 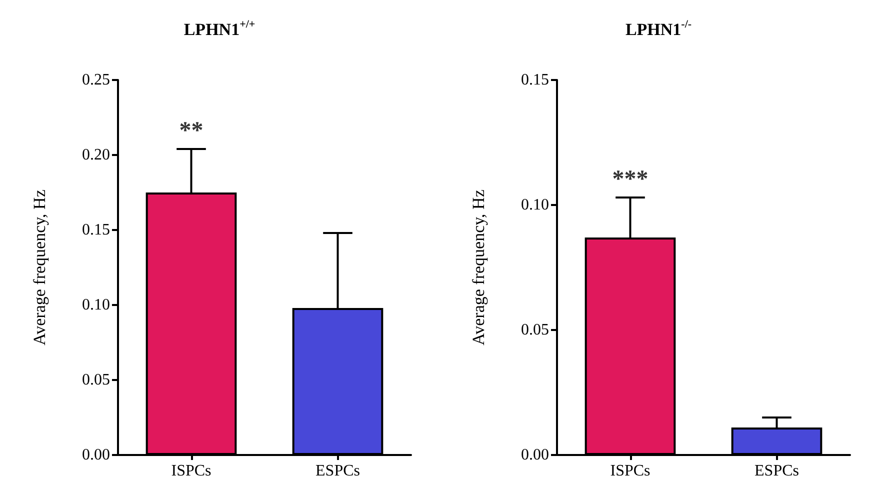 What do you see at coordinates (630, 179) in the screenshot?
I see `annotation: ***` at bounding box center [630, 179].